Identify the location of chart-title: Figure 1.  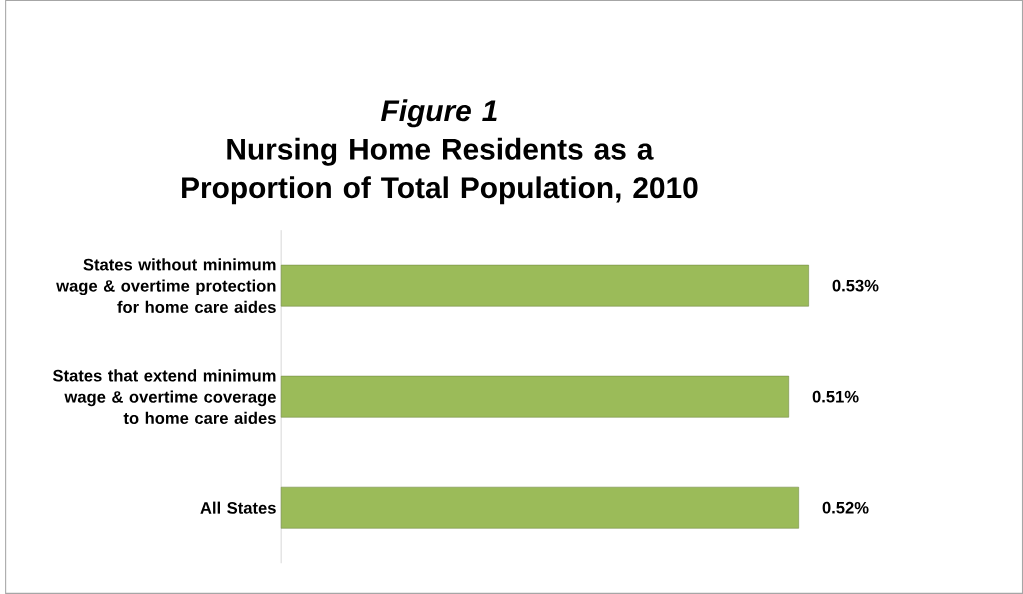
(439, 113).